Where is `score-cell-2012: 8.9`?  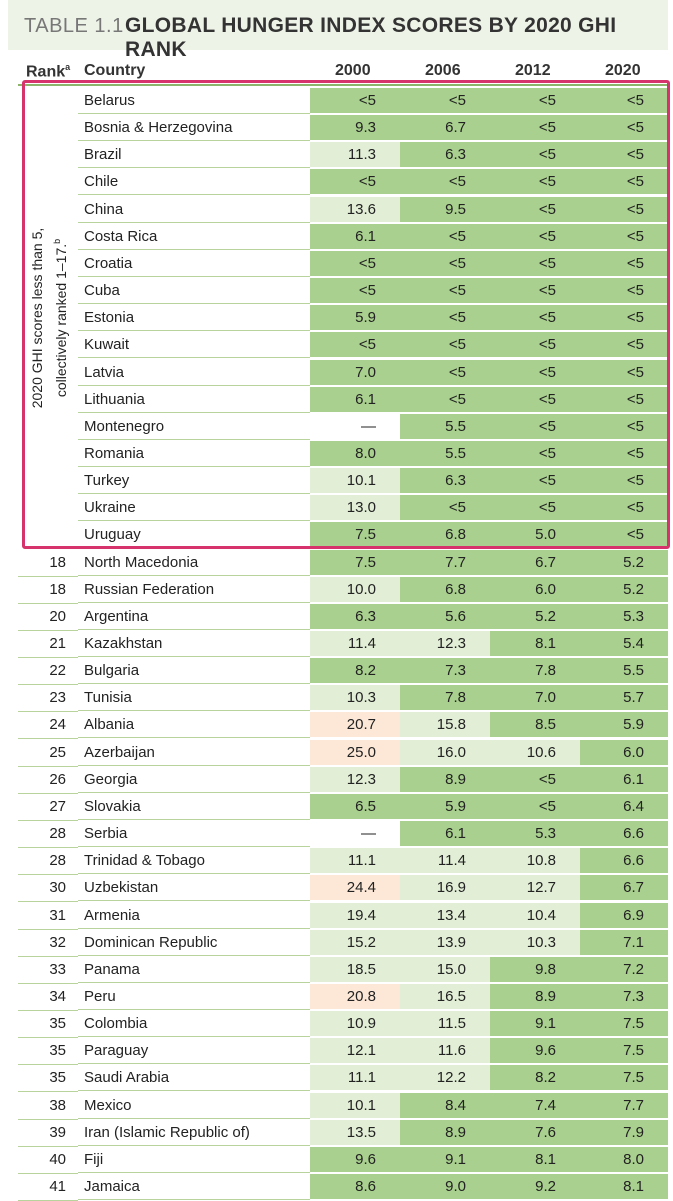 score-cell-2012: 8.9 is located at coordinates (535, 996).